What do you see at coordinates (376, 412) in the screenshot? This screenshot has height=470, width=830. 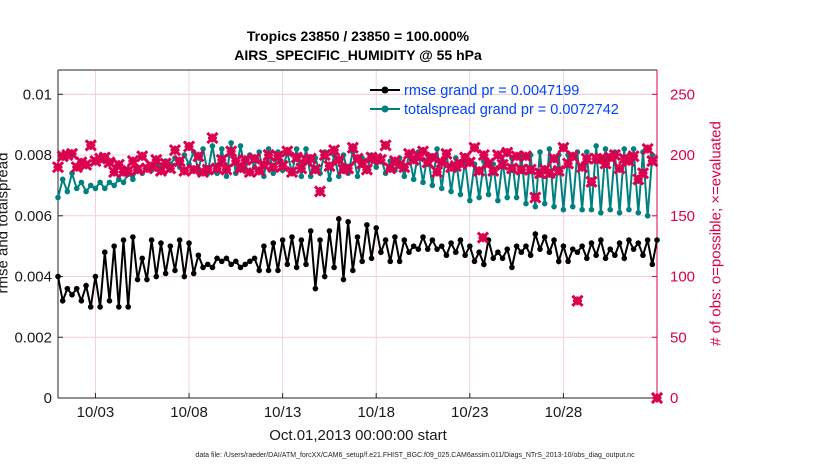 I see `x-tick-label: 10/18` at bounding box center [376, 412].